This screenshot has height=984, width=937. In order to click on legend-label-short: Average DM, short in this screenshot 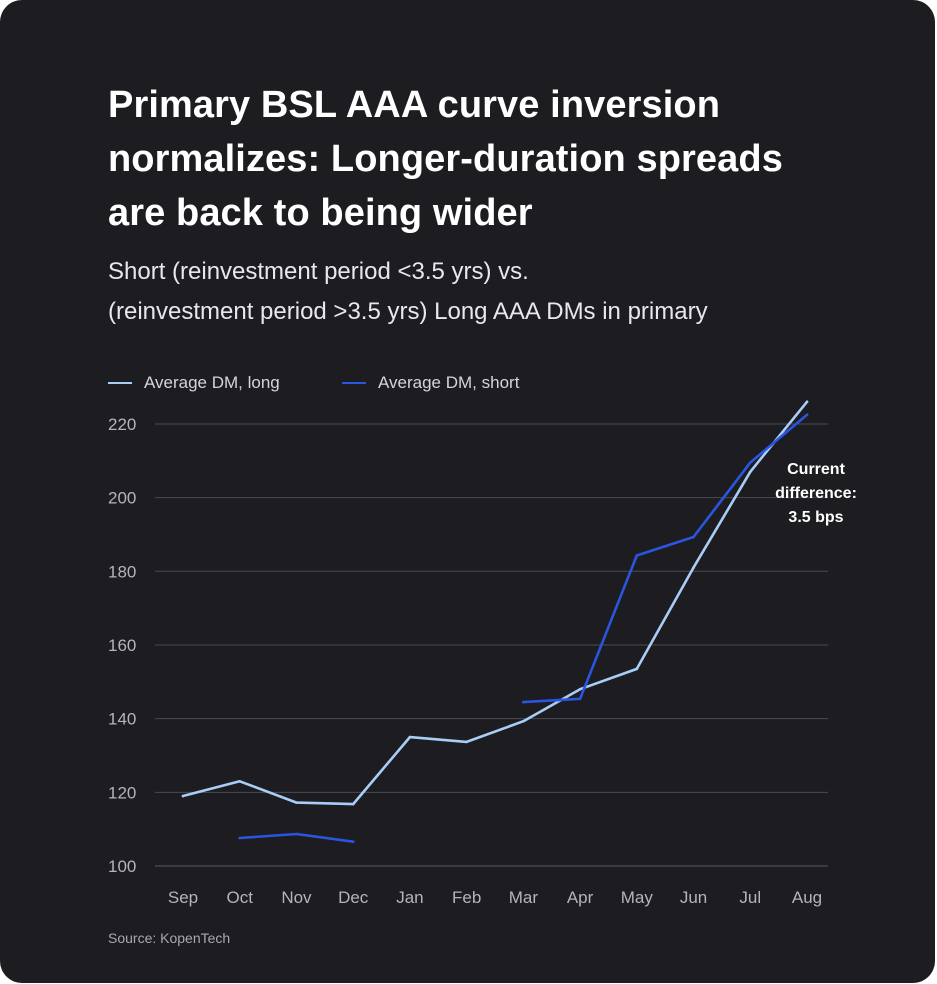, I will do `click(449, 382)`.